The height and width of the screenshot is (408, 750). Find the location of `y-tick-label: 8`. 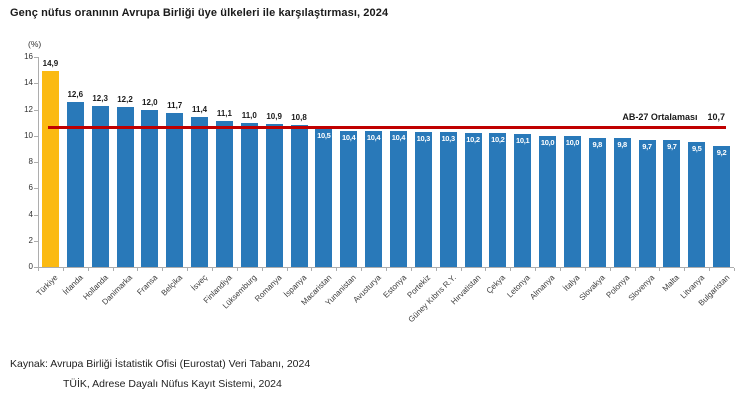

y-tick-label: 8 is located at coordinates (30, 161).